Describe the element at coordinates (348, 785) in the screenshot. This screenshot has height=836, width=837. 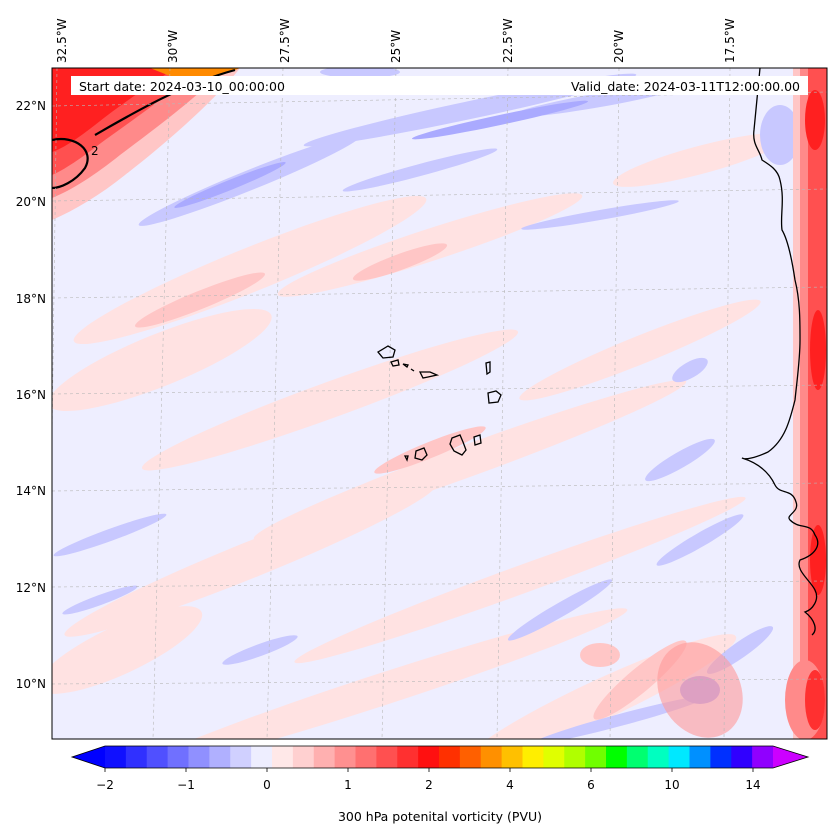
I see `colorbar-tick-label: 1` at that location.